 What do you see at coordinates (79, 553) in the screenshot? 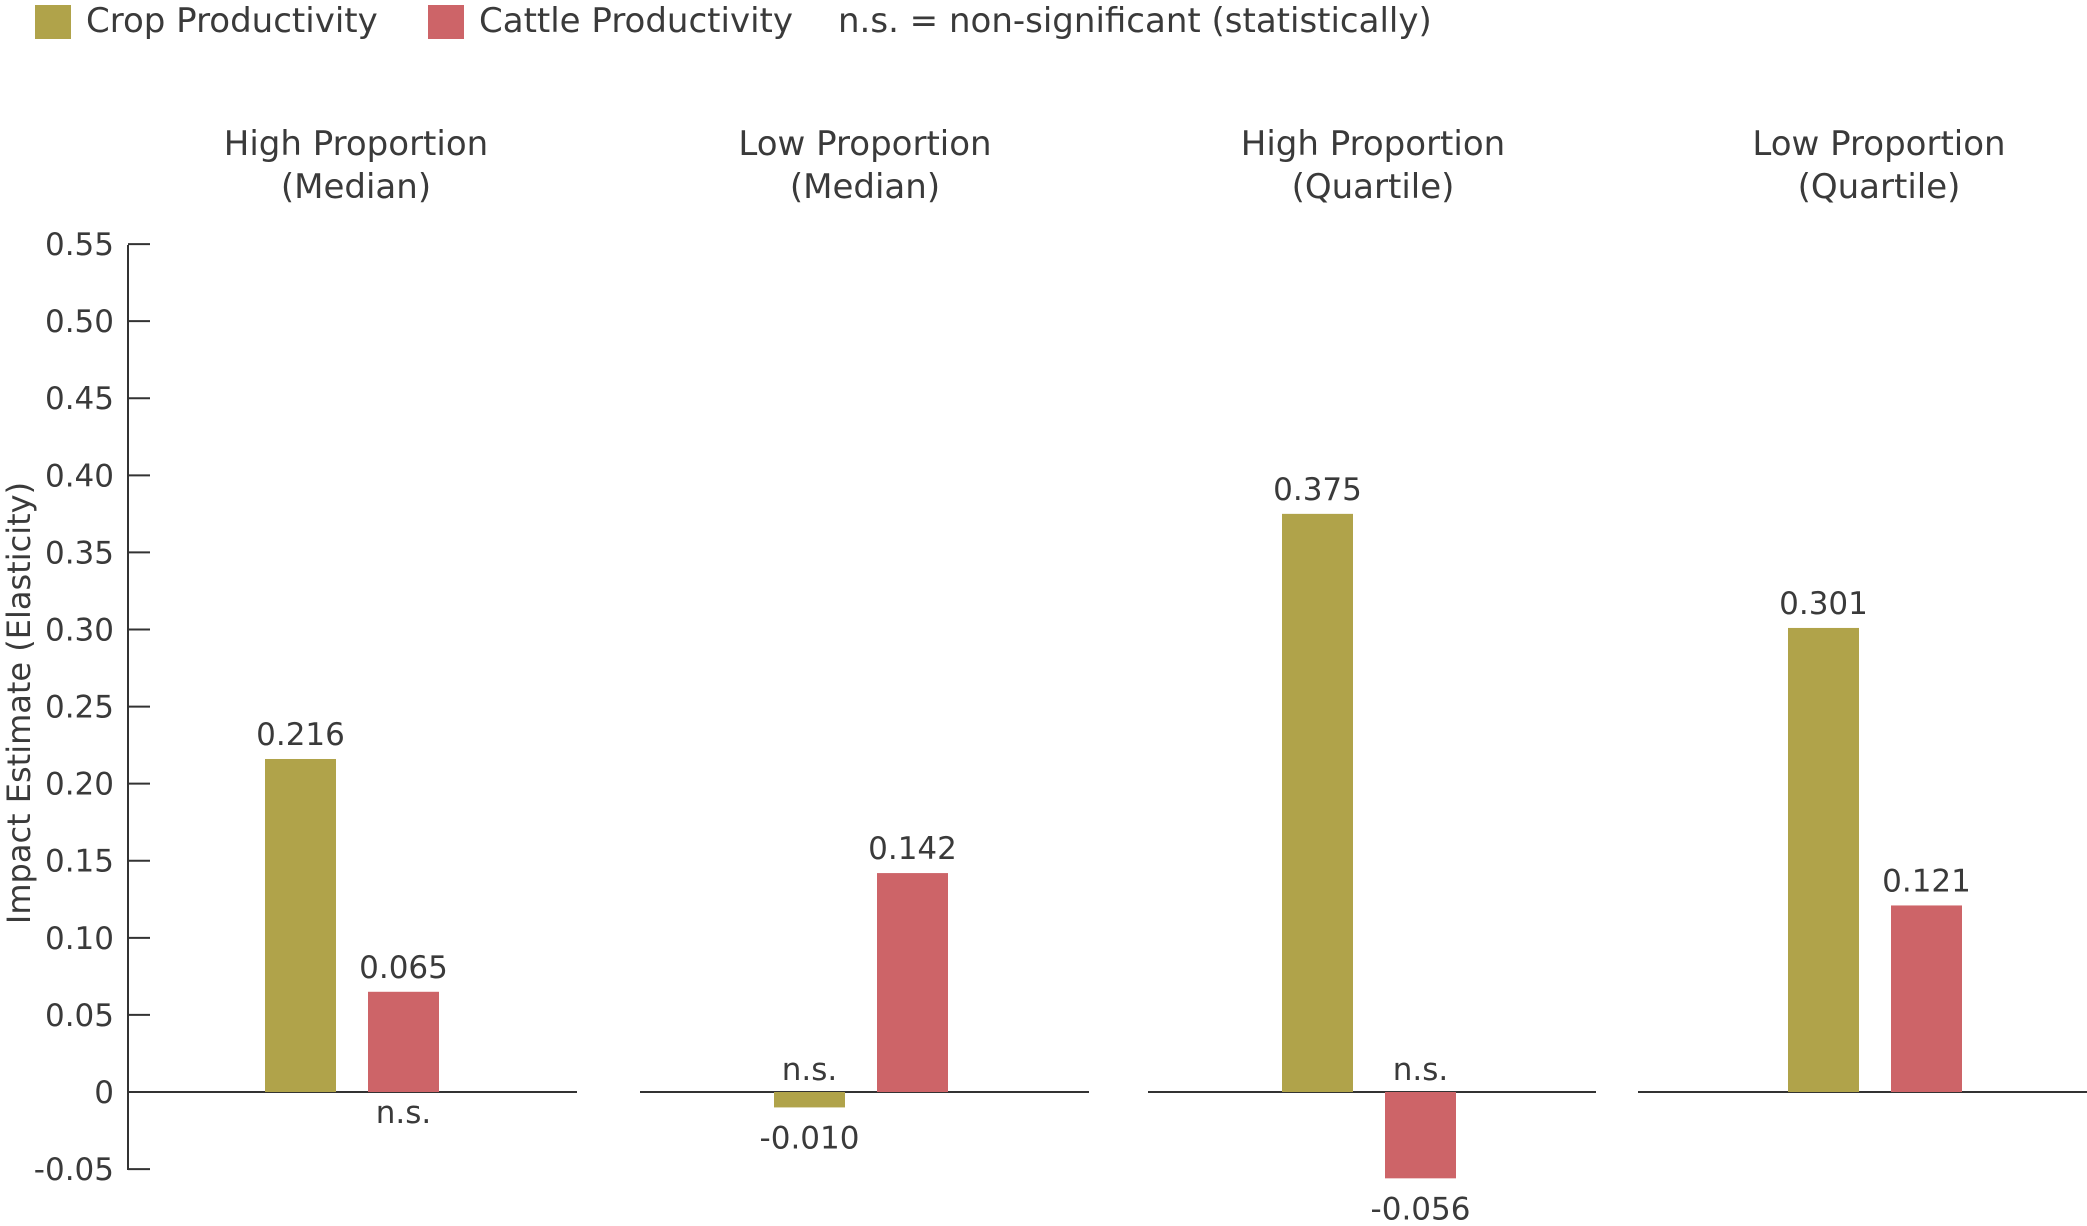
I see `y-tick-label: 0.35` at bounding box center [79, 553].